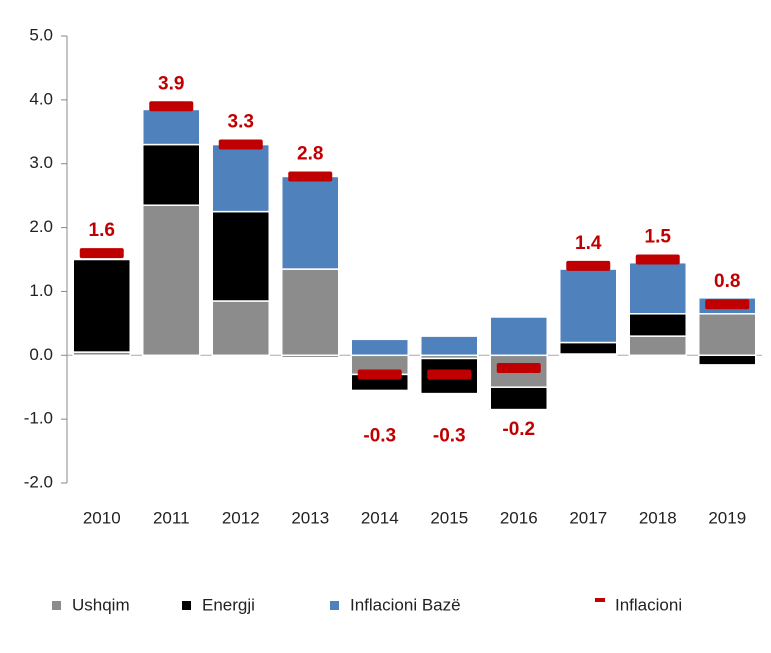 Image resolution: width=771 pixels, height=653 pixels. Describe the element at coordinates (102, 517) in the screenshot. I see `x-tick-label: 2010` at that location.